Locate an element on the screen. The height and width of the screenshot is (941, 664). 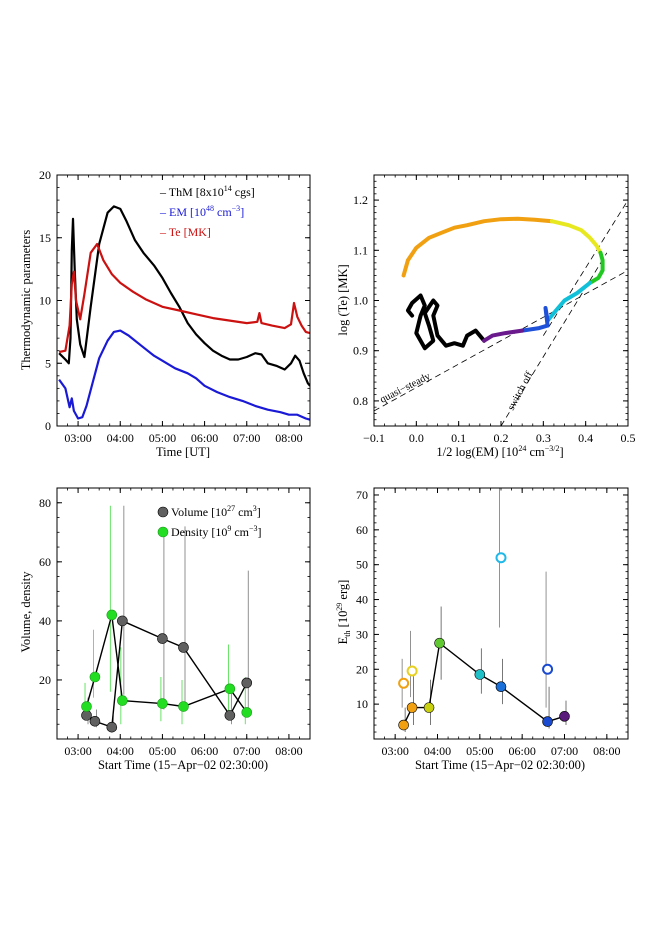
y-tick-label: 0.9 is located at coordinates (360, 351).